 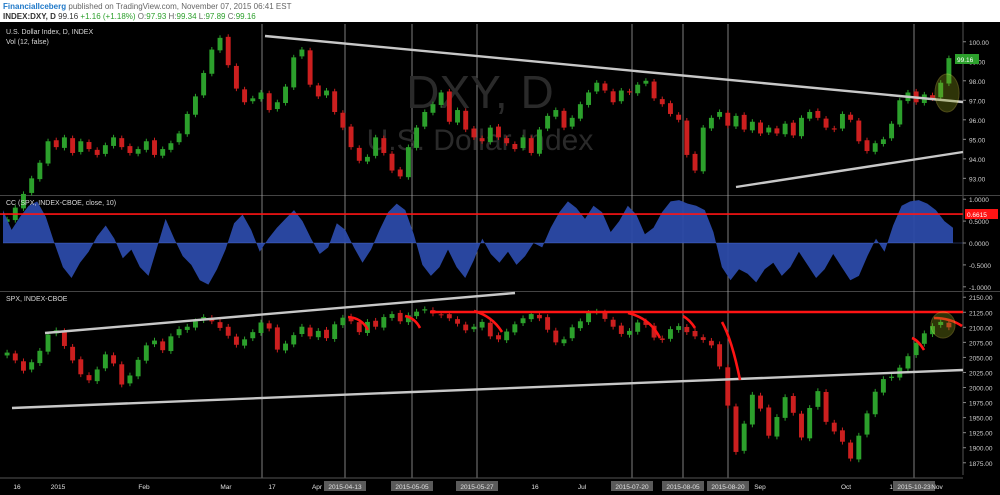 What do you see at coordinates (849, 169) in the screenshot?
I see `dxy-ascending-trendline` at bounding box center [849, 169].